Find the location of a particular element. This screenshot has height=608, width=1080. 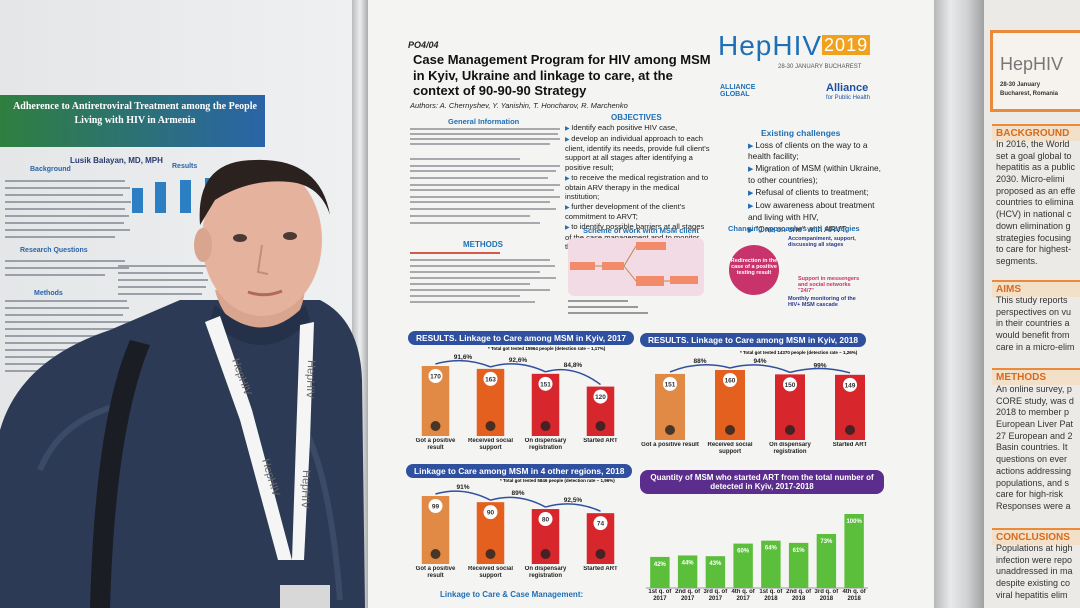

list-item: proposed as an effe is located at coordinates (1036, 190).